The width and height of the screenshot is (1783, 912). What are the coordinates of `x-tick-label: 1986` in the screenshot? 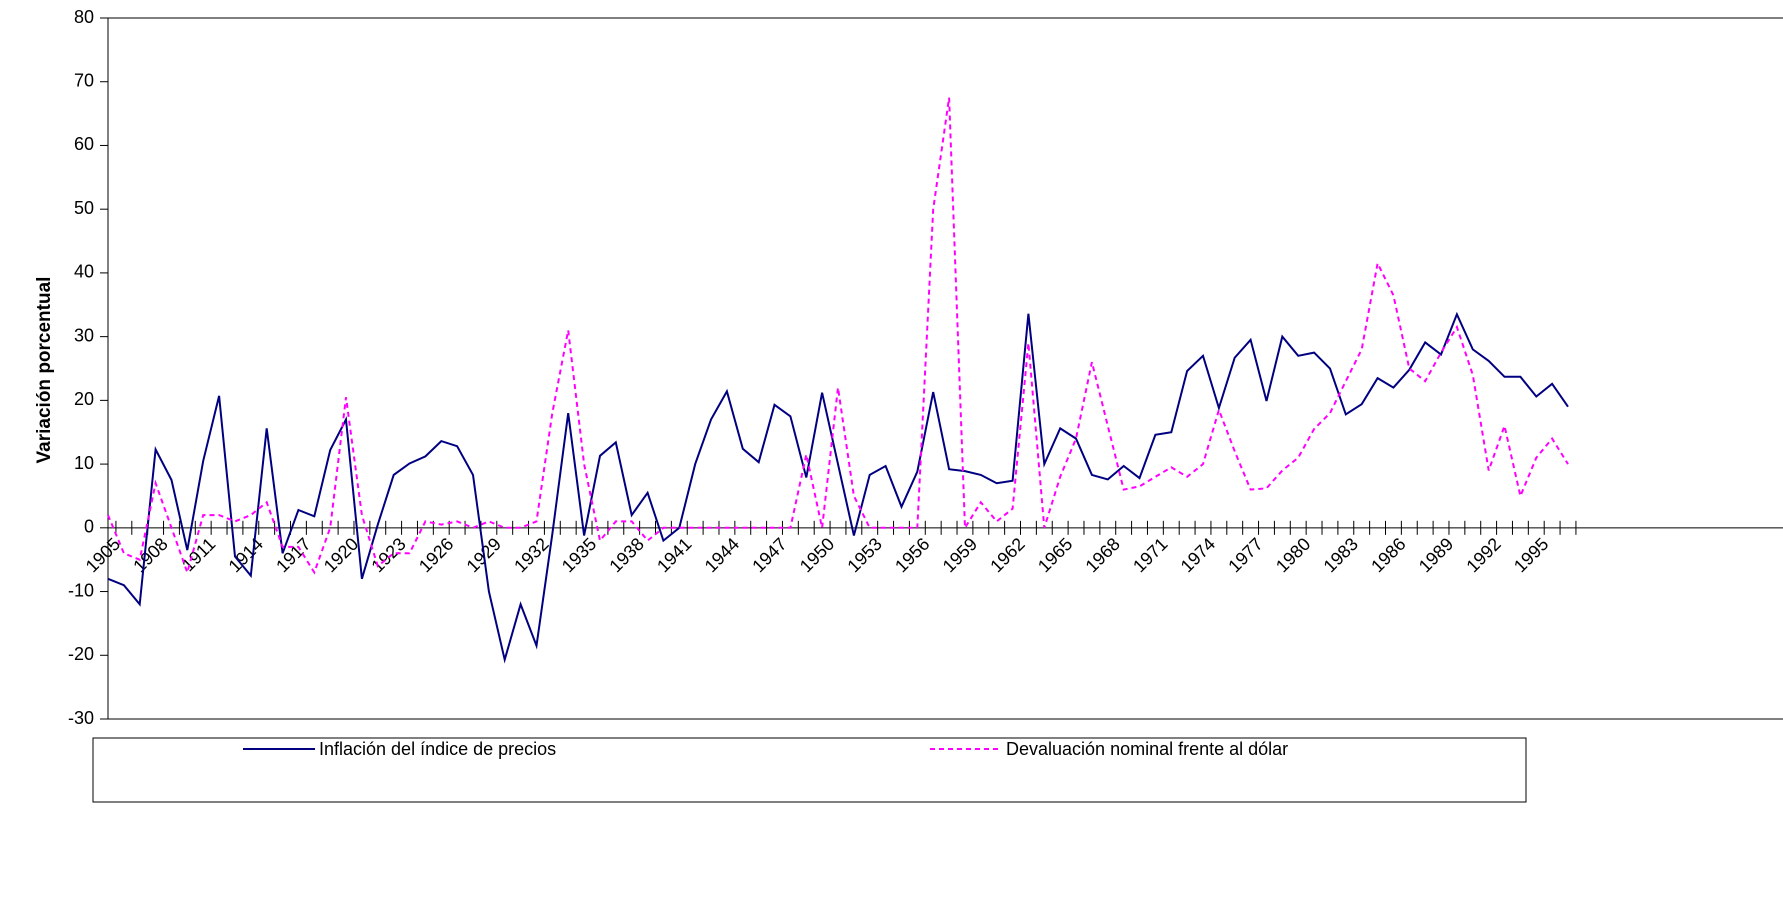 It's located at (1388, 555).